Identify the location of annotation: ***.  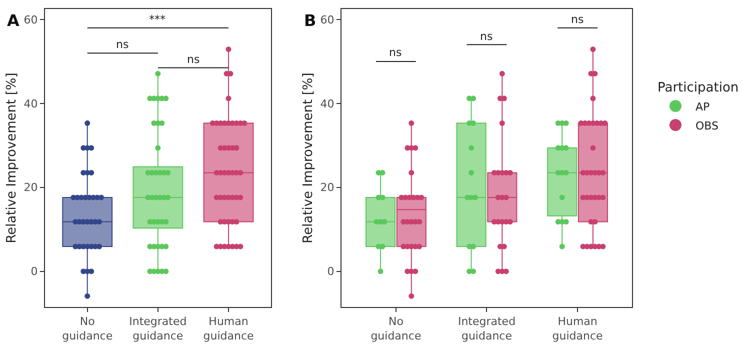
(157, 19).